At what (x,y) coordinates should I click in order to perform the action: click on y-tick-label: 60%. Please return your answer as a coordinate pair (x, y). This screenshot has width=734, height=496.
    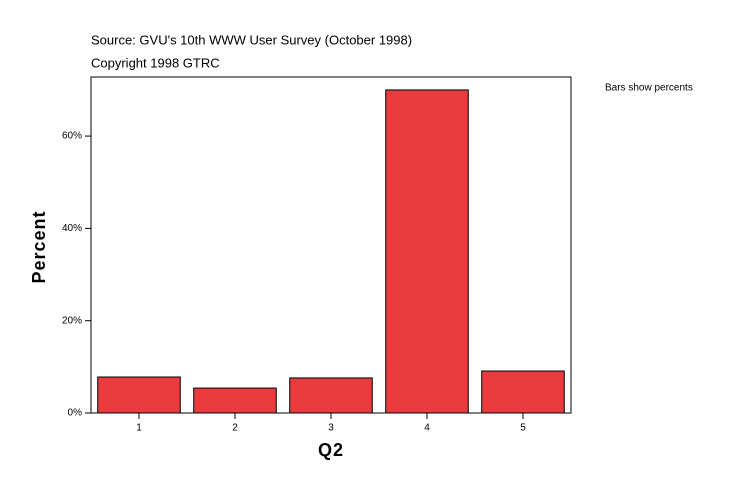
    Looking at the image, I should click on (72, 136).